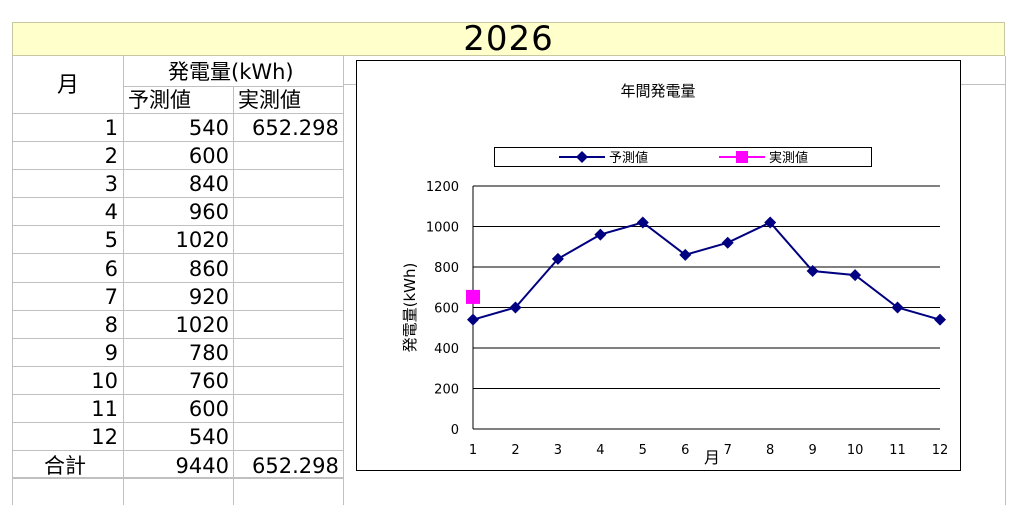  Describe the element at coordinates (657, 91) in the screenshot. I see `chart-title: 年間発電量` at that location.